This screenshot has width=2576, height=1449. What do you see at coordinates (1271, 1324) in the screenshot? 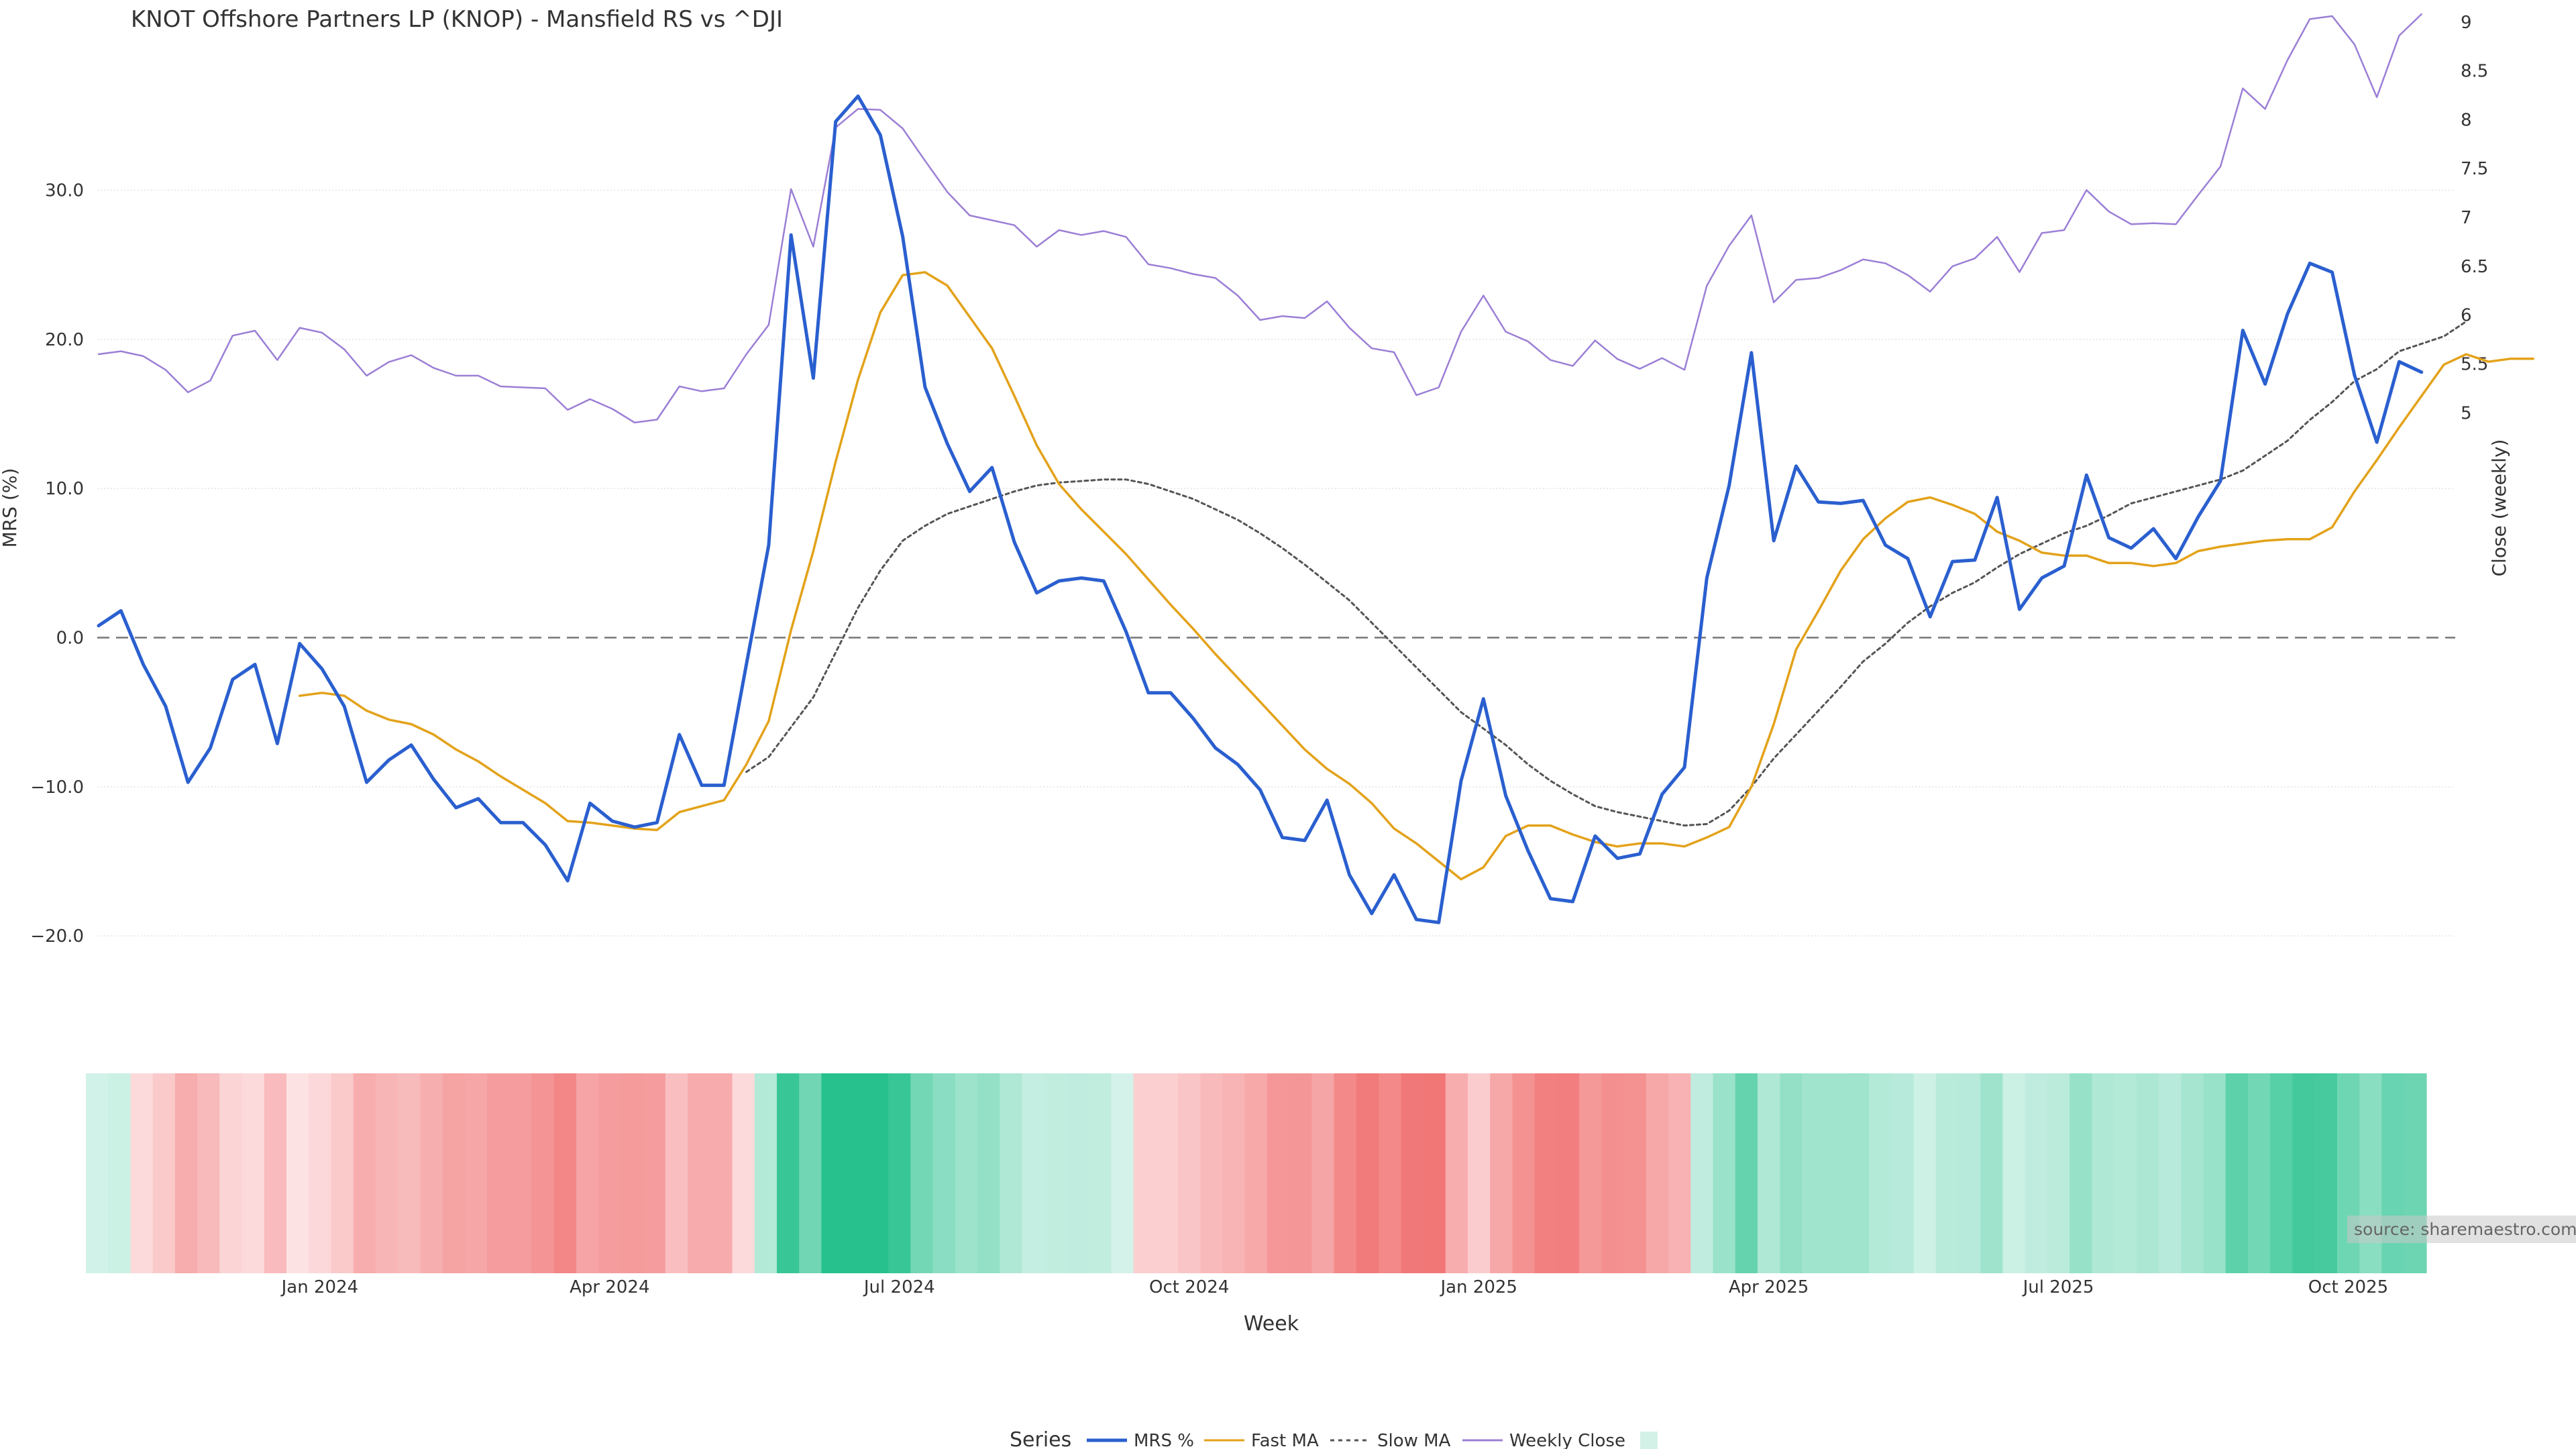
I see `x-axis-label: Week` at bounding box center [1271, 1324].